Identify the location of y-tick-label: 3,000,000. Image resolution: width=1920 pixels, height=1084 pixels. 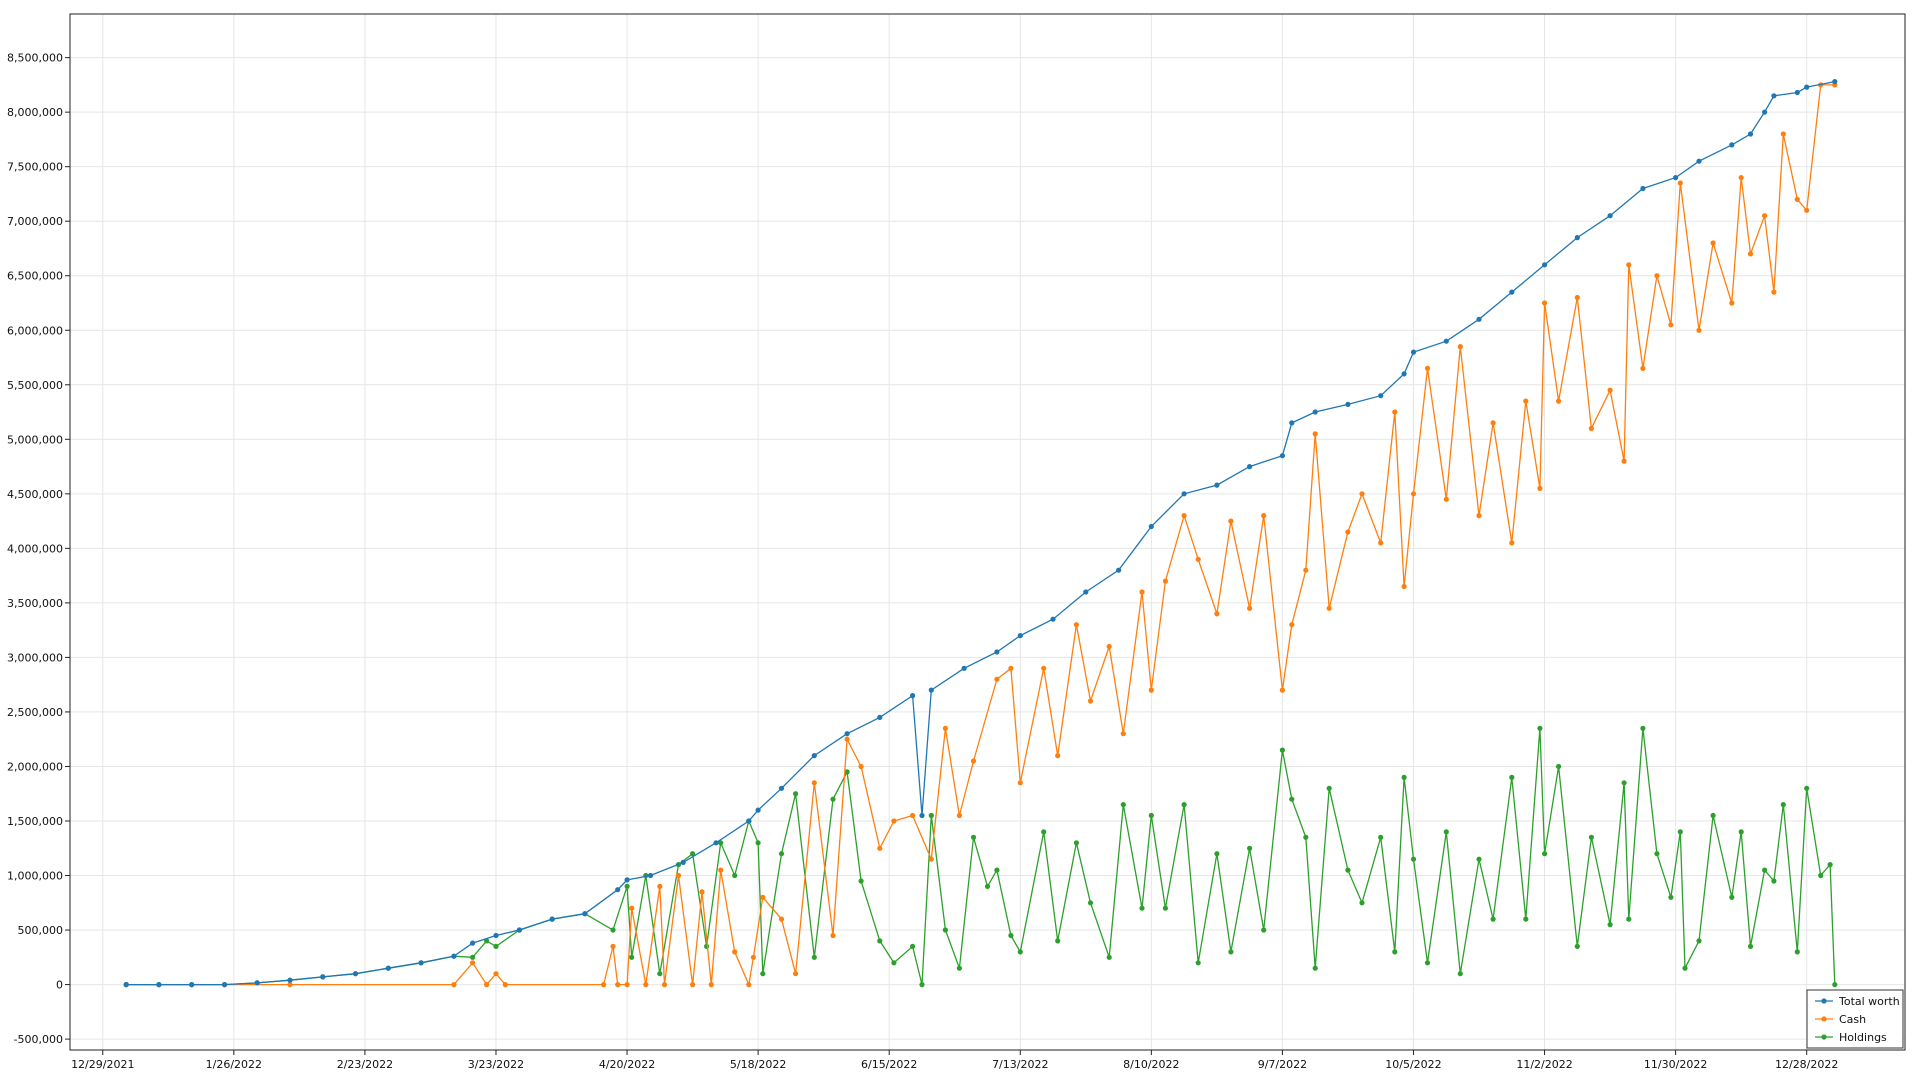
(35, 657).